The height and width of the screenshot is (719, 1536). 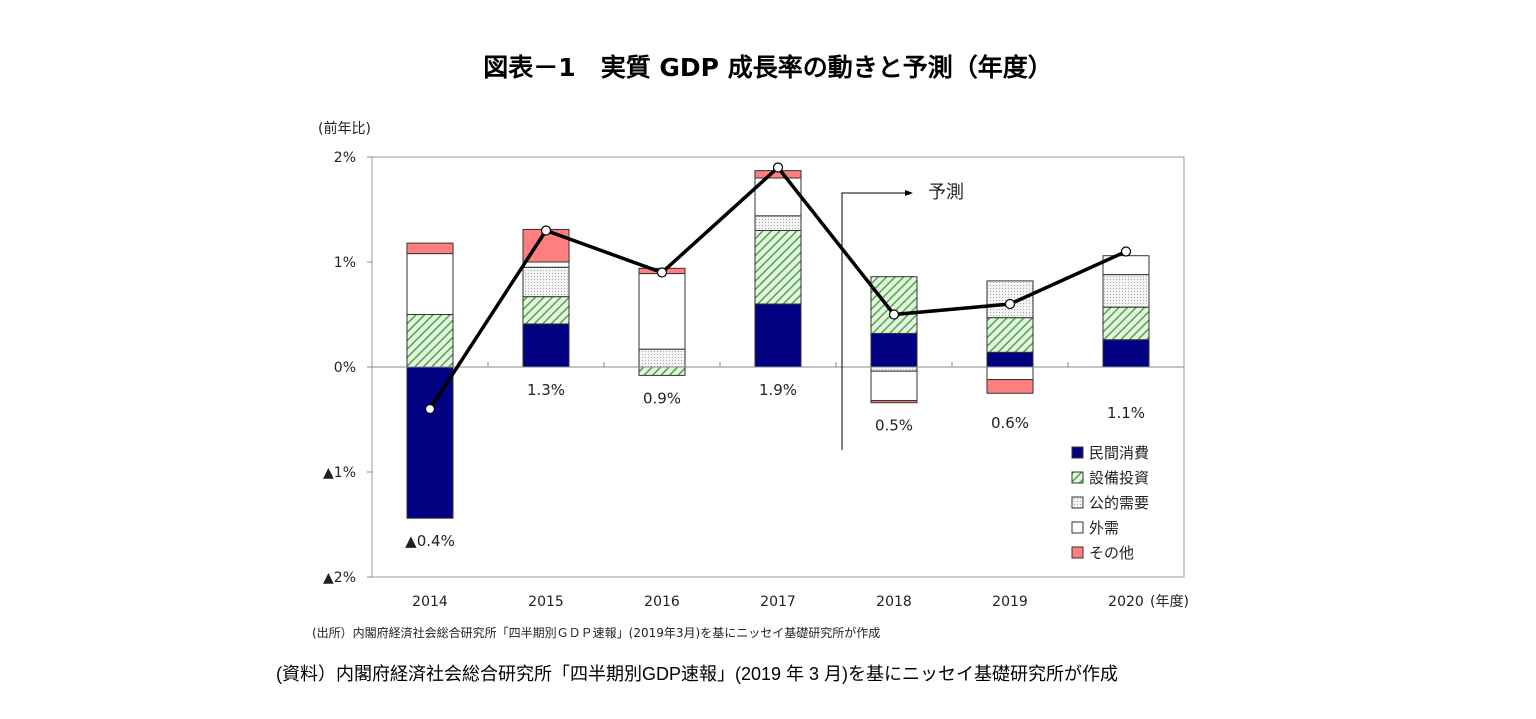 What do you see at coordinates (1119, 453) in the screenshot?
I see `legend-label: 民間消費` at bounding box center [1119, 453].